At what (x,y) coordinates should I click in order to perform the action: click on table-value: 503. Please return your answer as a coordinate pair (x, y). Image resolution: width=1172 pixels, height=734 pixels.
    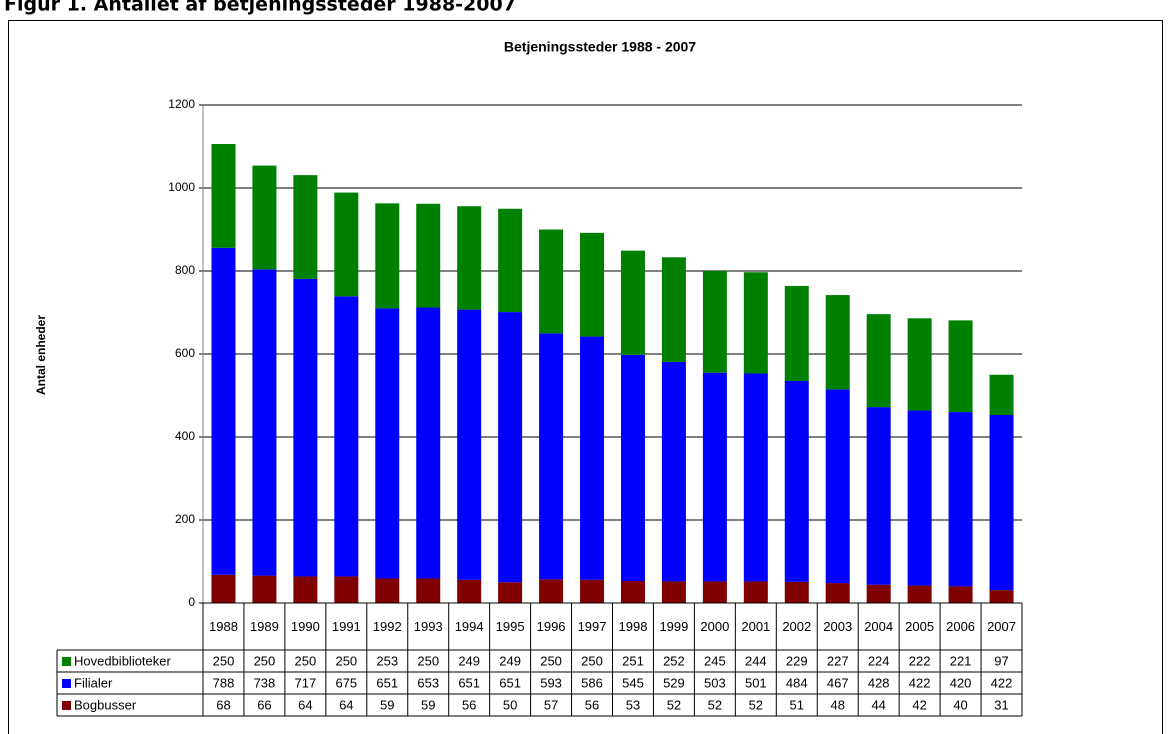
    Looking at the image, I should click on (715, 682).